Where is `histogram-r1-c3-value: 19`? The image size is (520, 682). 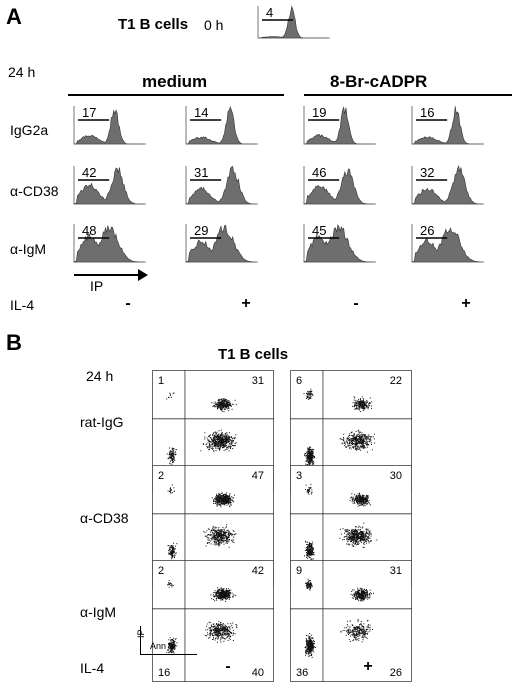 histogram-r1-c3-value: 19 is located at coordinates (319, 112).